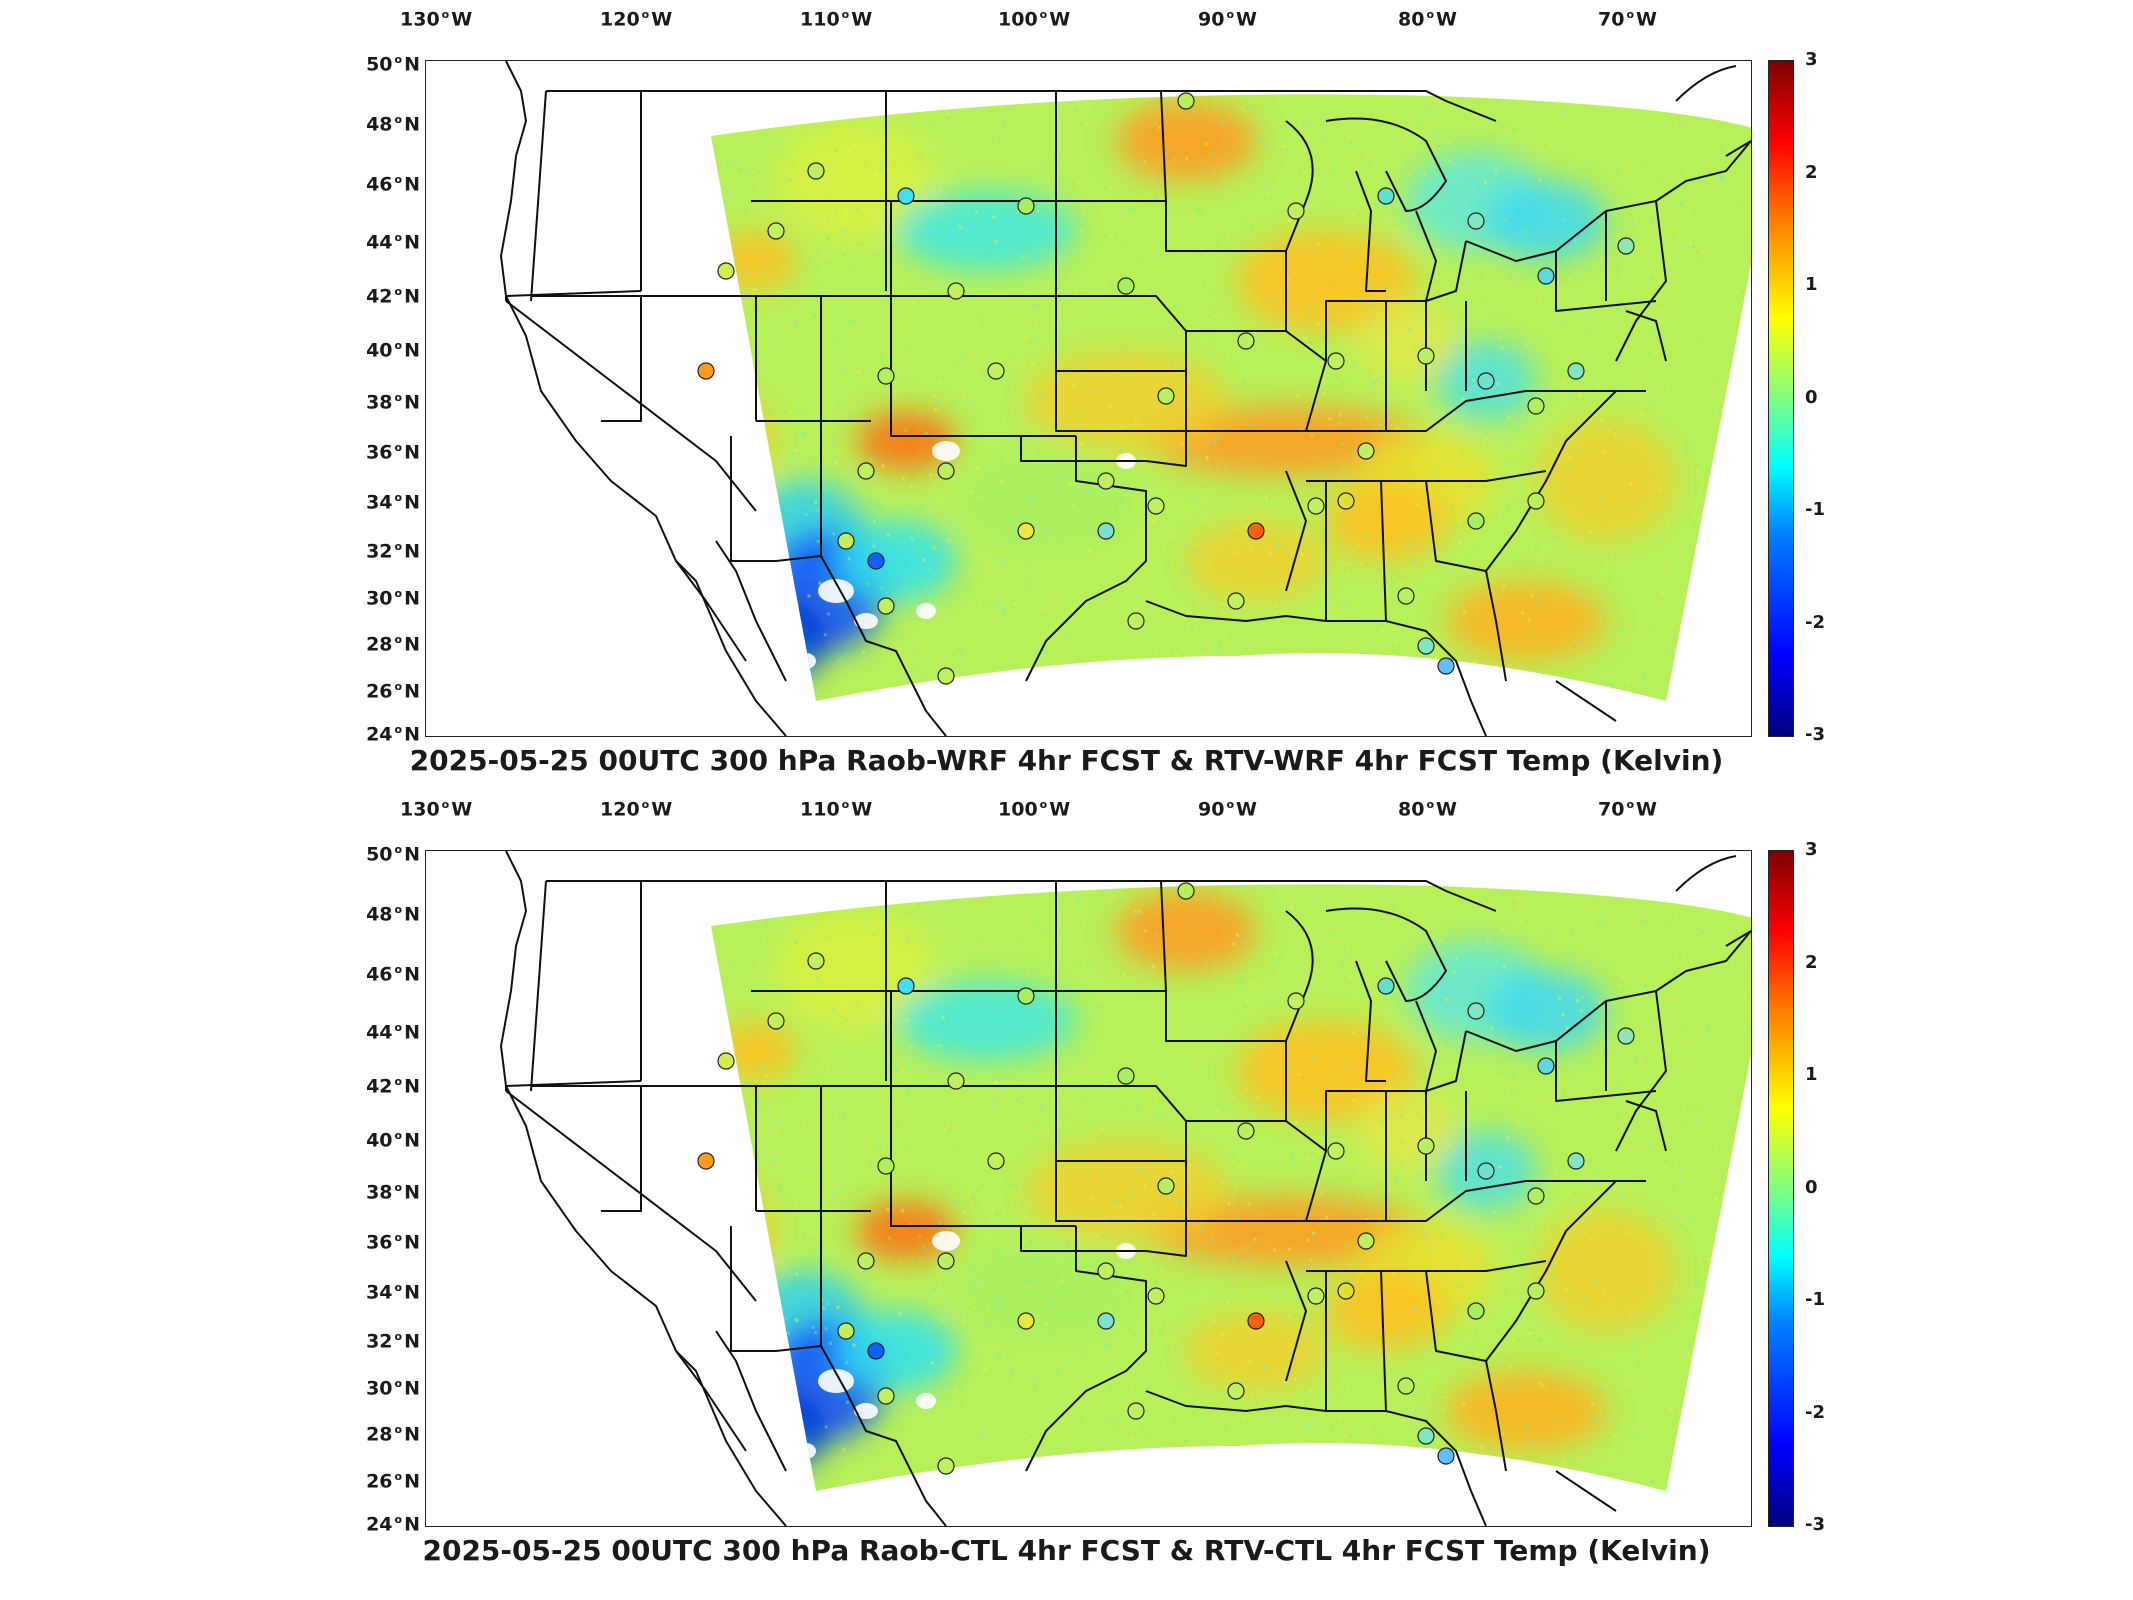 This screenshot has height=1600, width=2133. I want to click on colorbar-tick-label: 0, so click(1811, 1187).